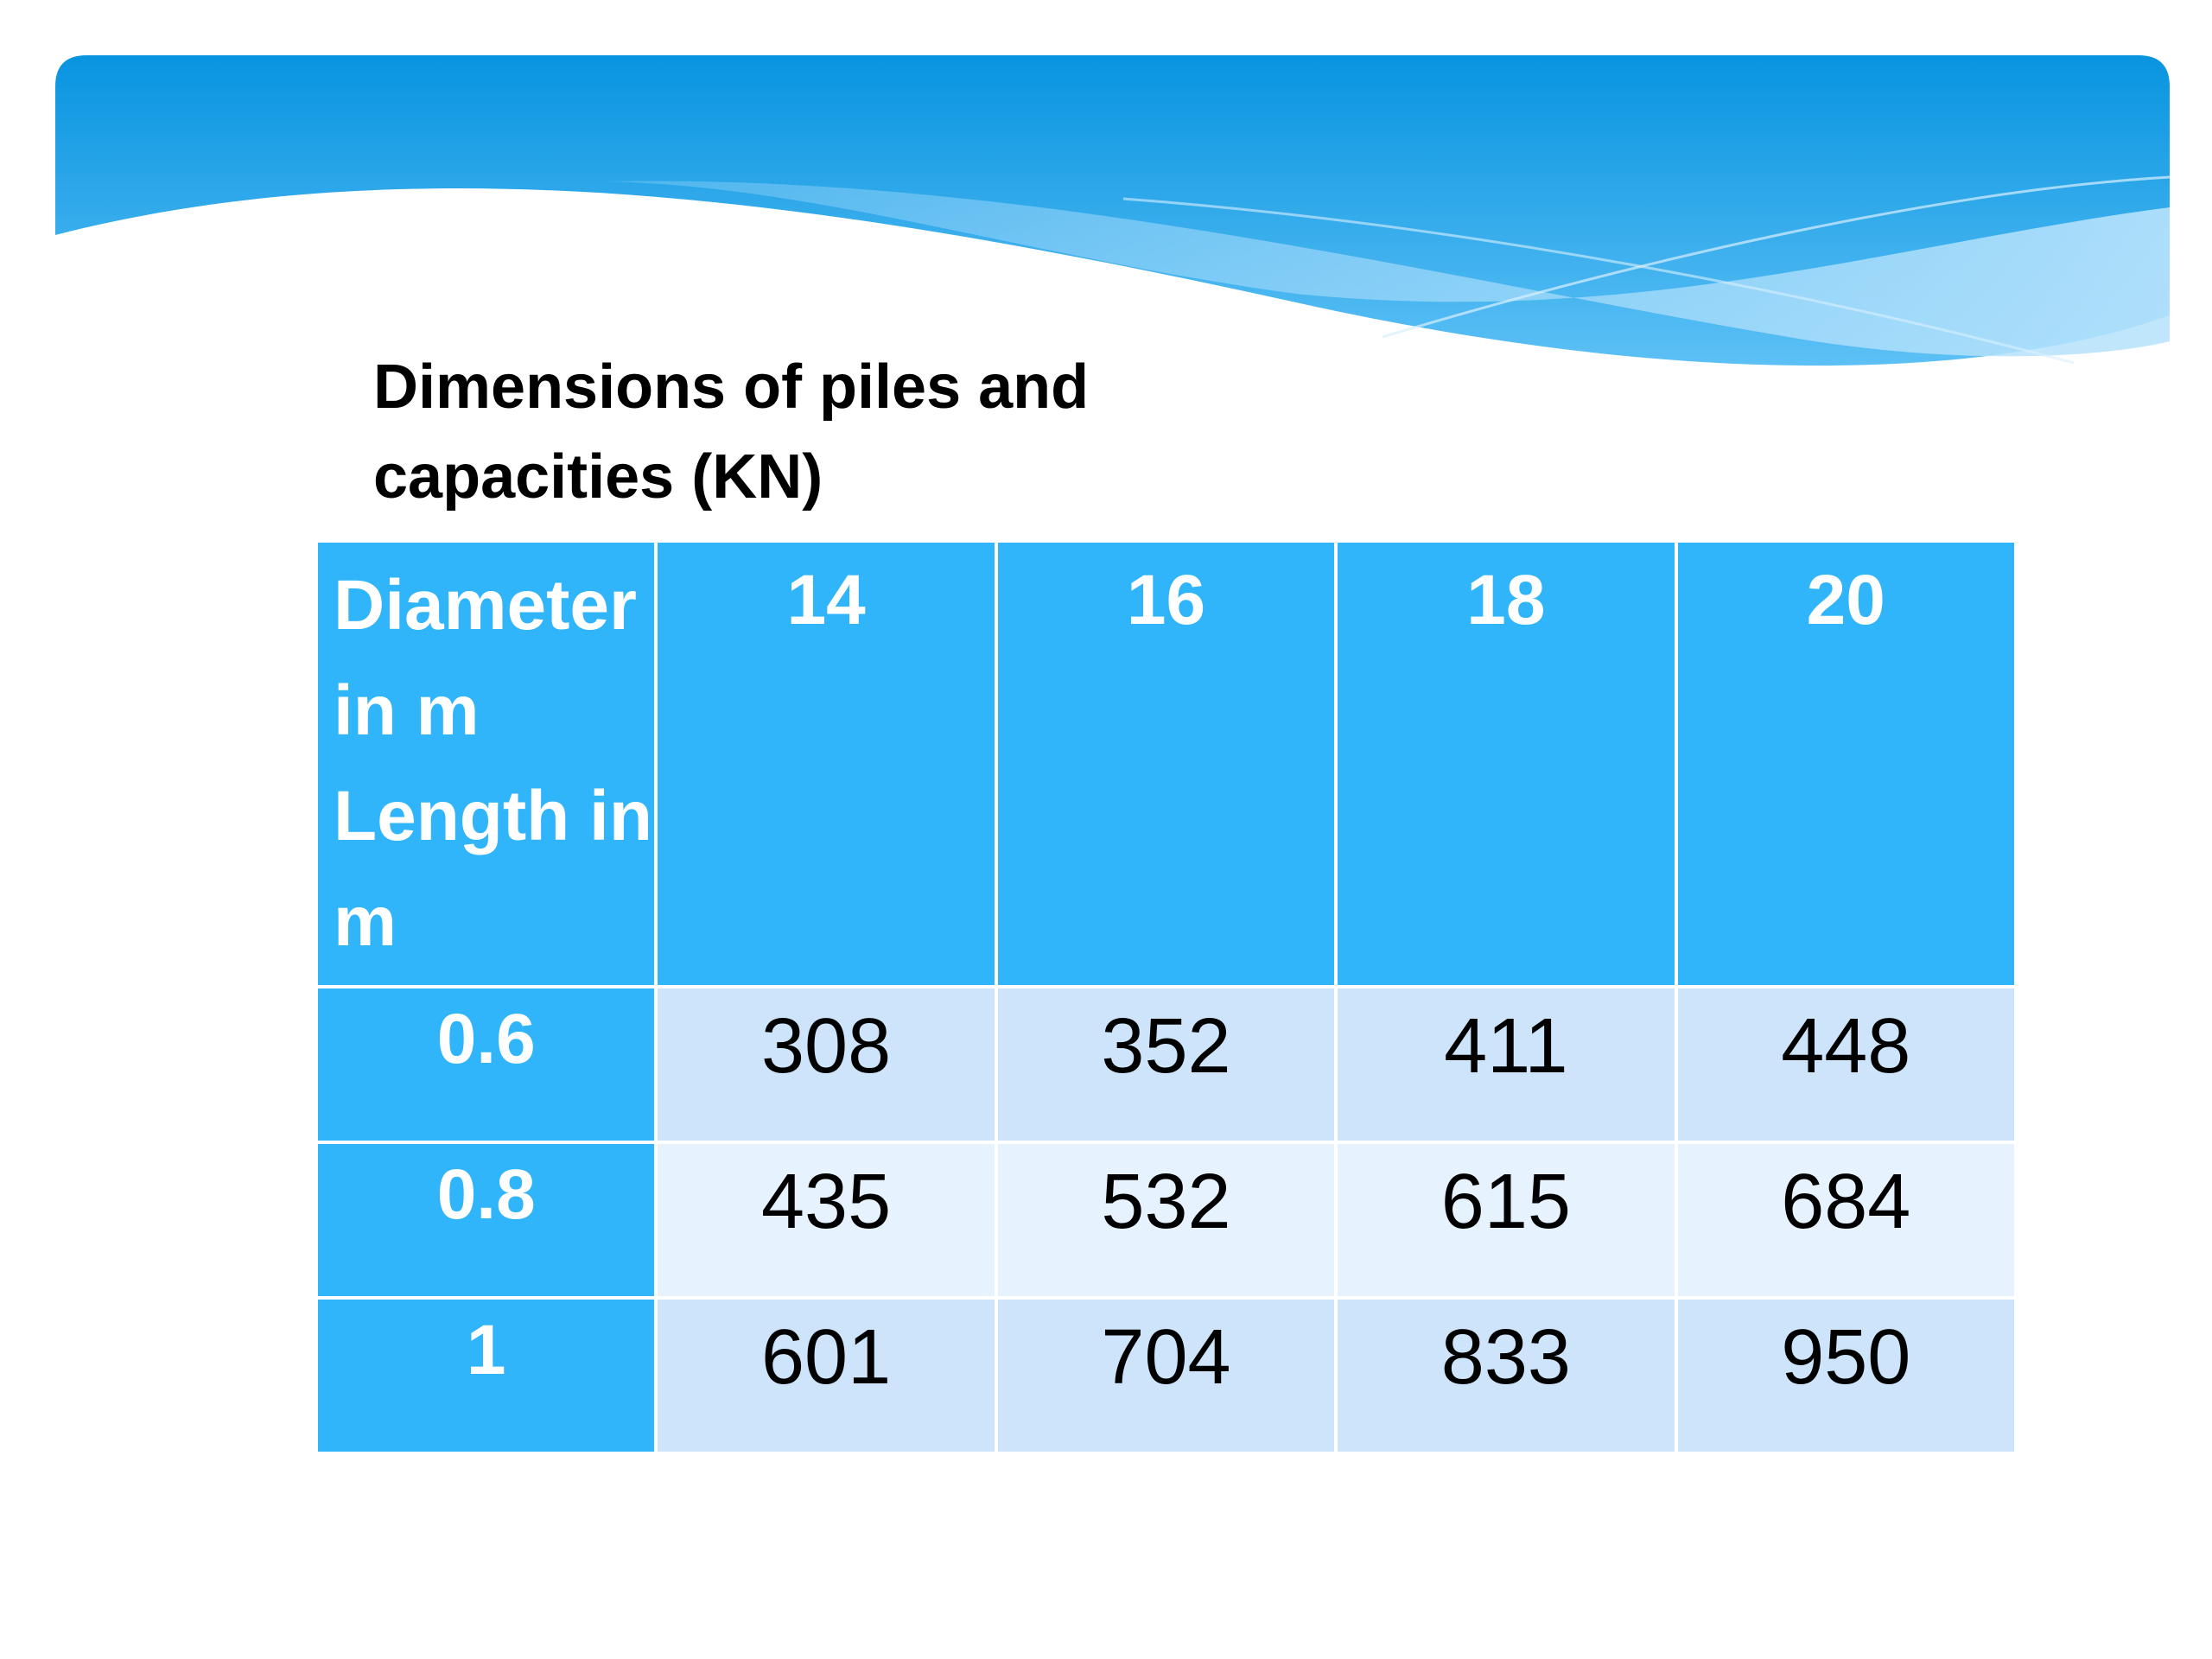 The width and height of the screenshot is (2212, 1659). I want to click on corner-label: Diameter in m, so click(485, 658).